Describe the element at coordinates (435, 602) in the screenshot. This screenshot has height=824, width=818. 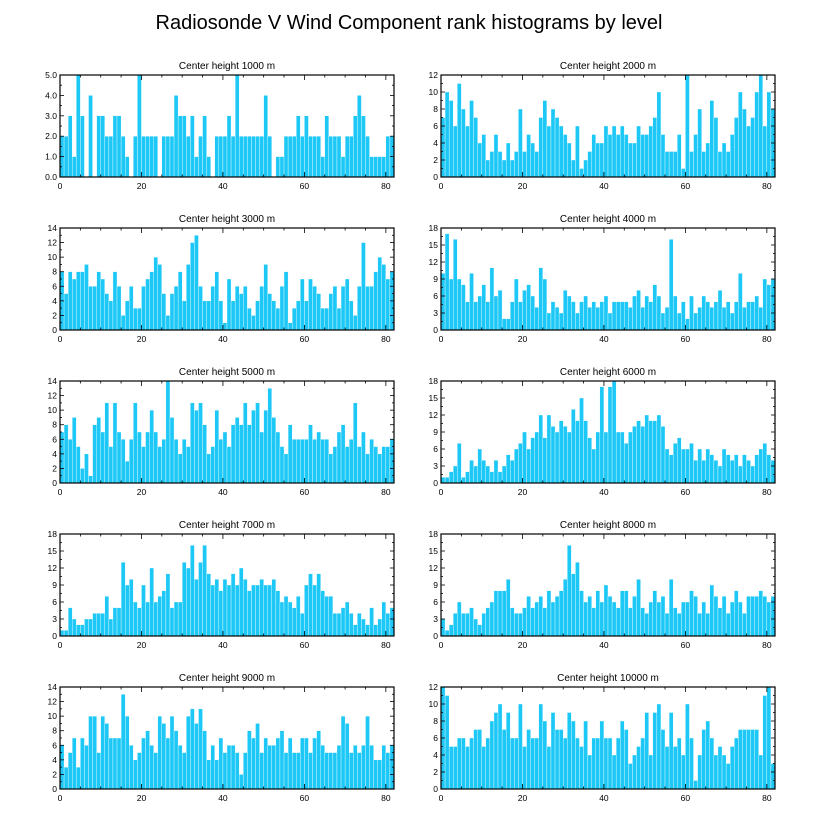
I see `y-tick-label: 6` at that location.